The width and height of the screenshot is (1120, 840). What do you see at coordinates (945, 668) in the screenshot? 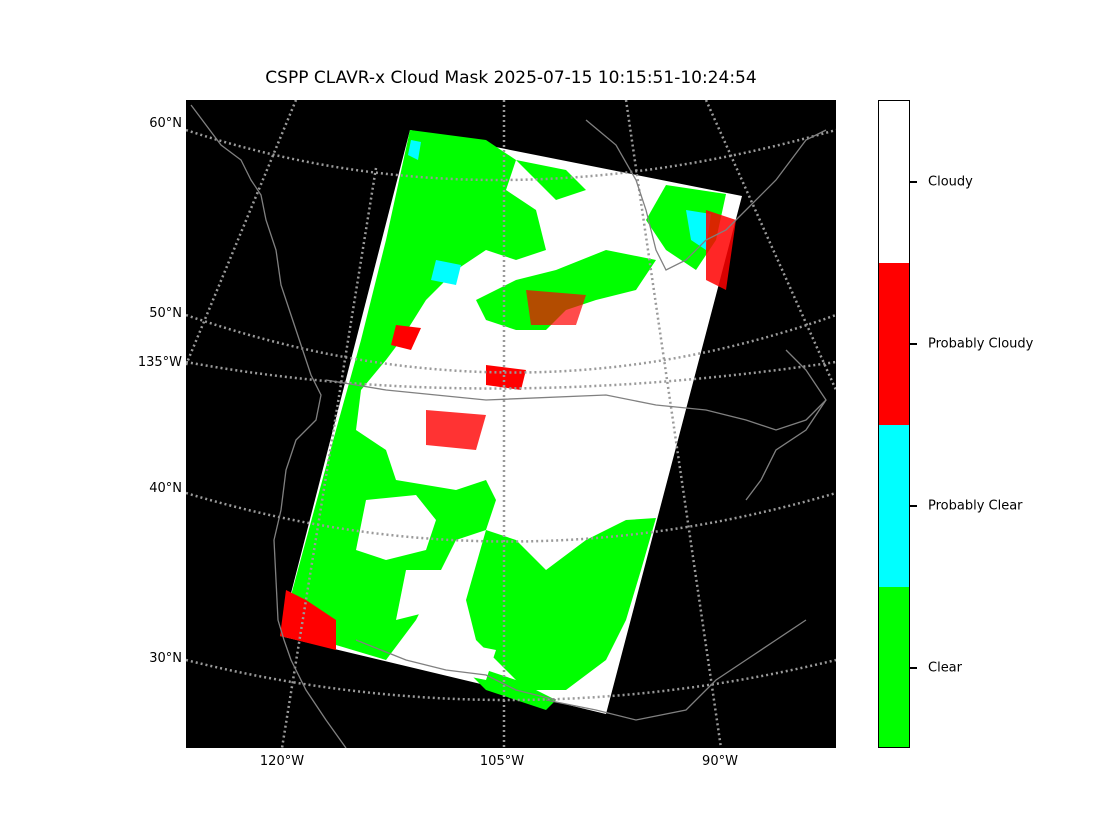
I see `colorbar-label-clear: Clear` at bounding box center [945, 668].